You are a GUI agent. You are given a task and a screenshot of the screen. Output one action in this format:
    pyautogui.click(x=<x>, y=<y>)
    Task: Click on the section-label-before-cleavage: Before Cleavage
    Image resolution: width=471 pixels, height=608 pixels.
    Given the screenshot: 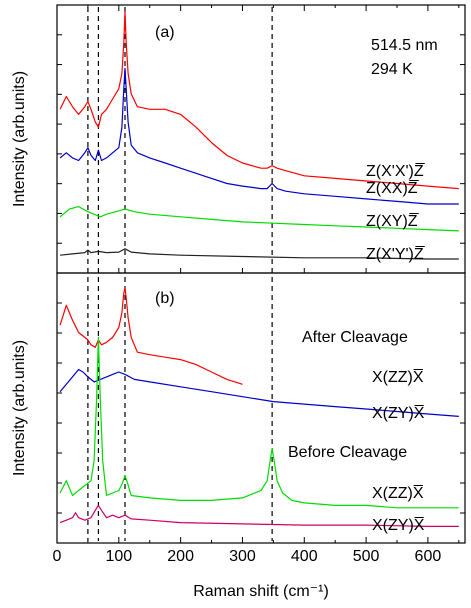 What is the action you would take?
    pyautogui.click(x=347, y=452)
    